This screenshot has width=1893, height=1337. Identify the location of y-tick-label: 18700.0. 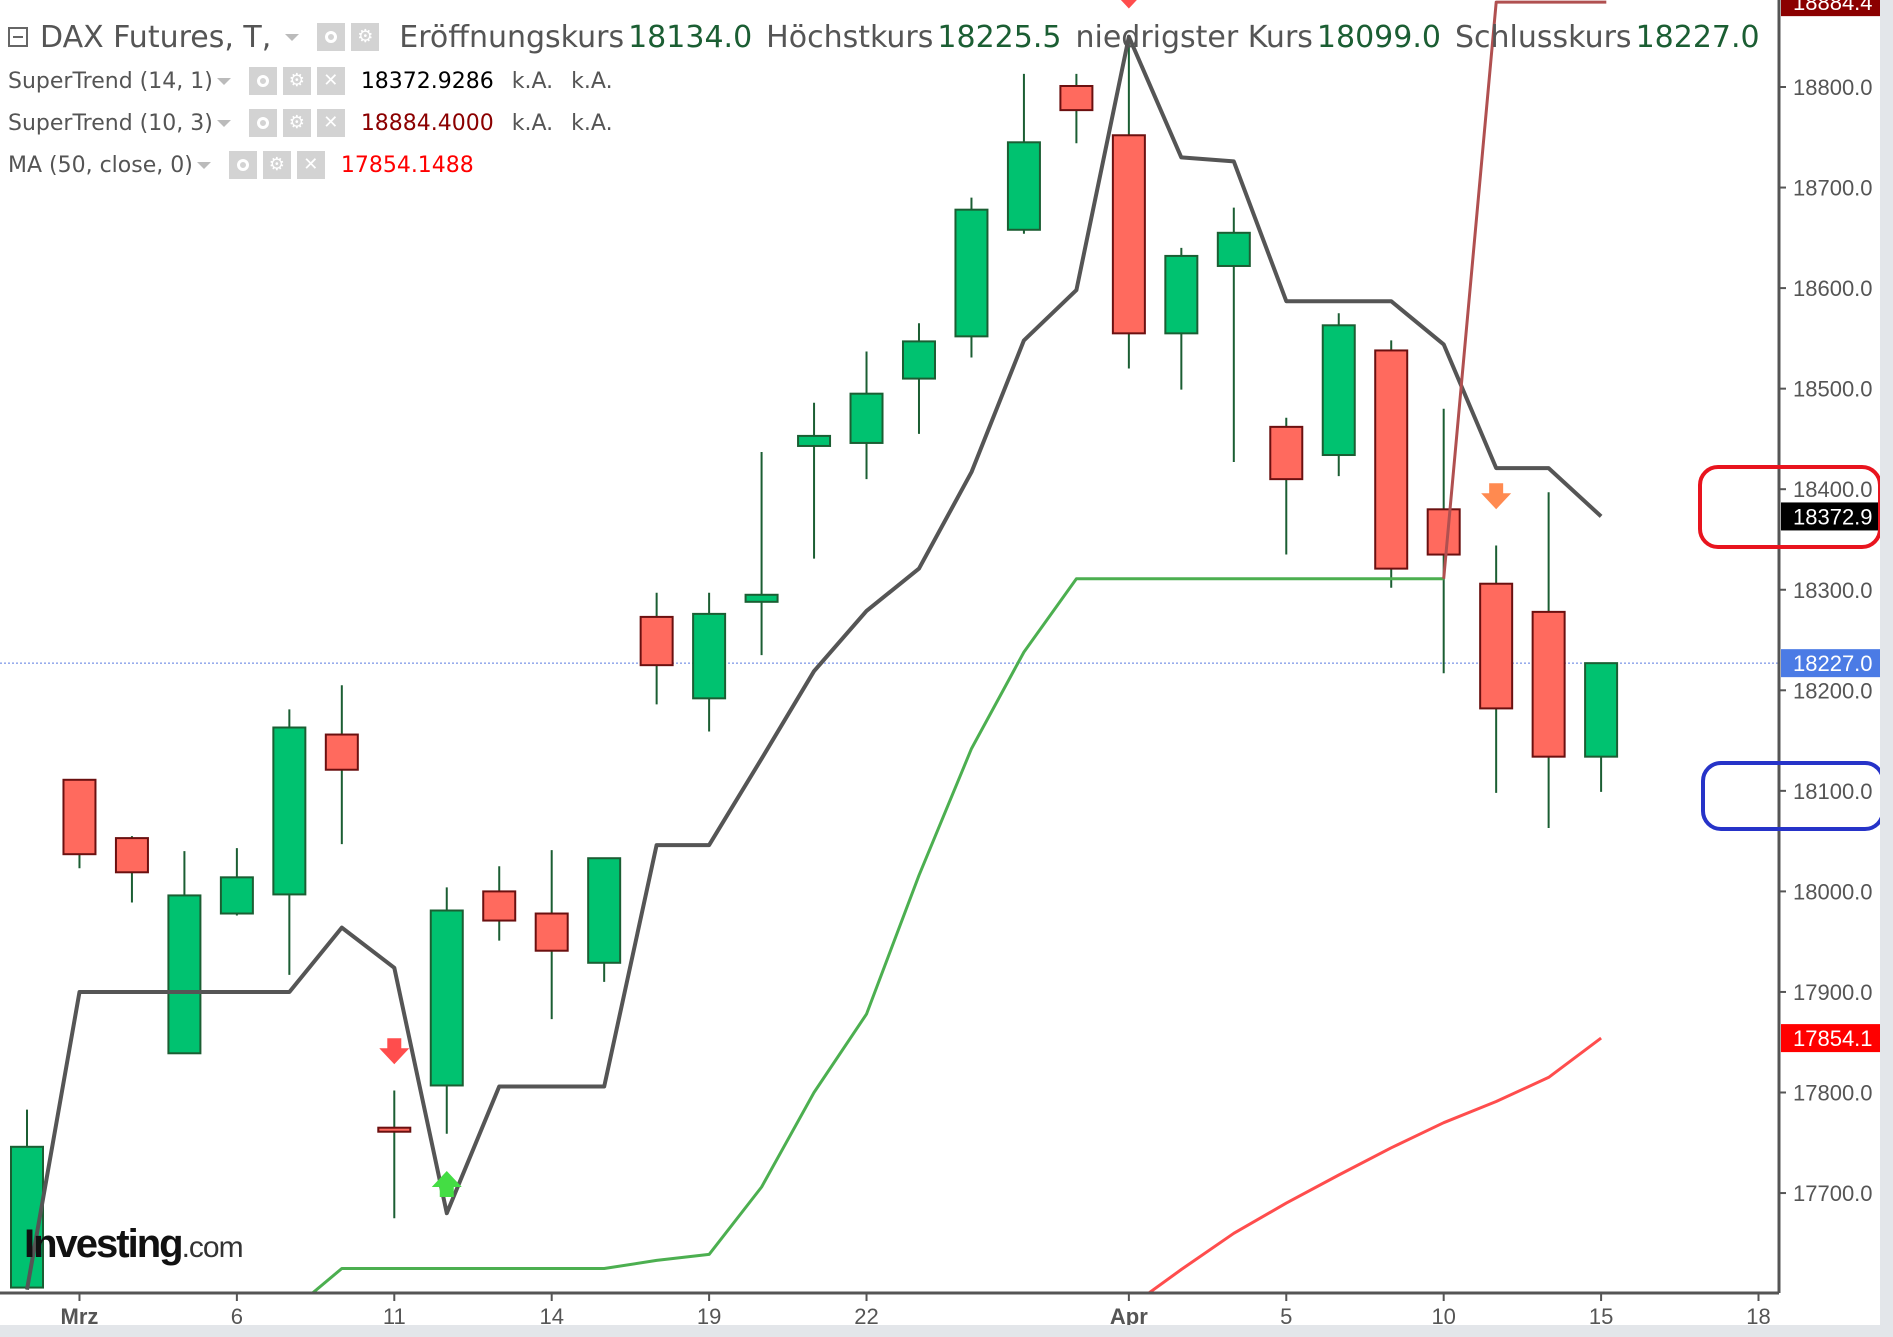
(1833, 188).